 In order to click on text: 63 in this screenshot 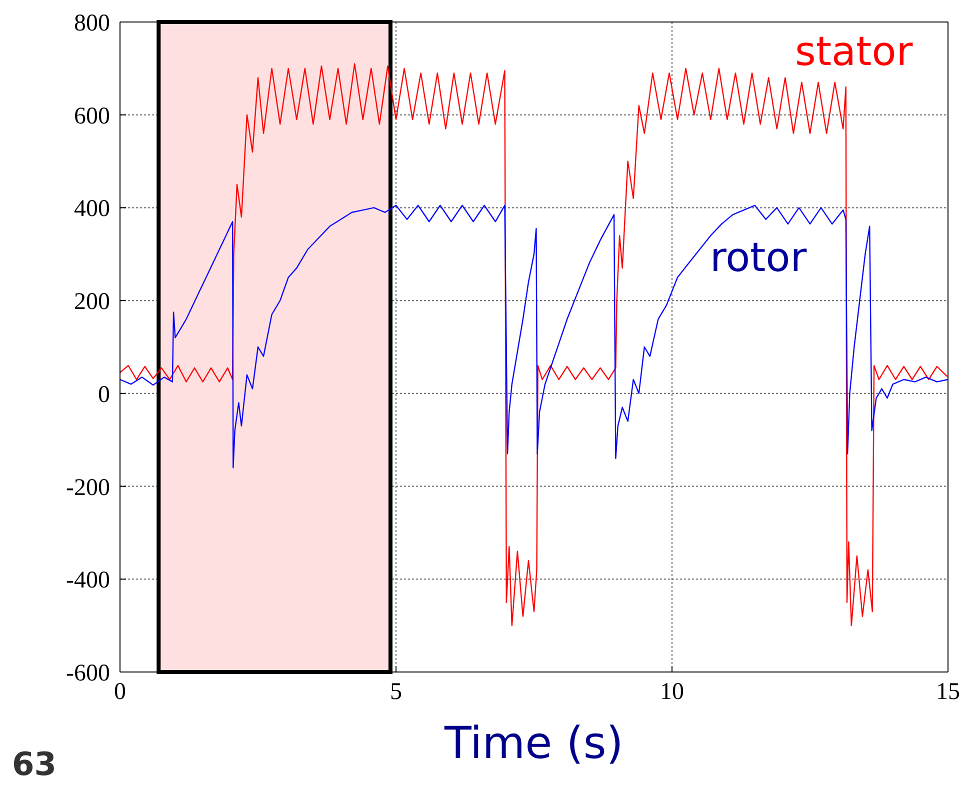, I will do `click(34, 764)`.